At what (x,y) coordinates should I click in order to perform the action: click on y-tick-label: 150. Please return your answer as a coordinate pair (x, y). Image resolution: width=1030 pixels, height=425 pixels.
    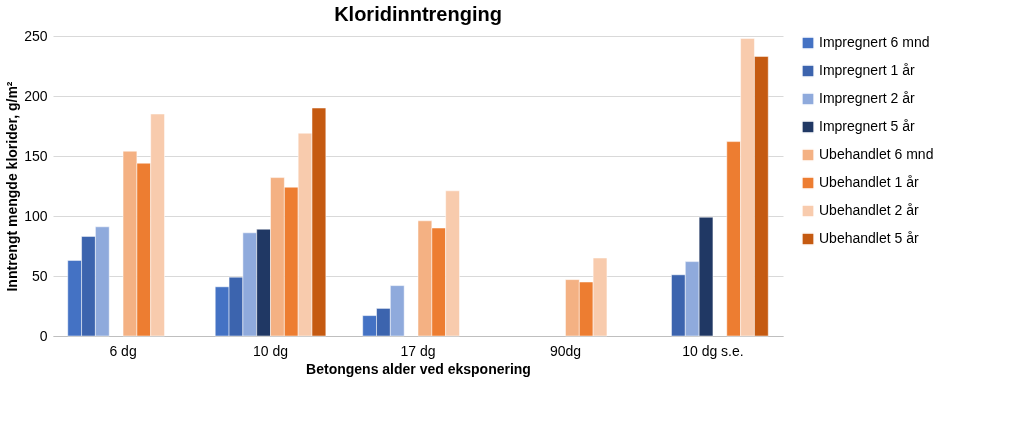
    Looking at the image, I should click on (36, 155).